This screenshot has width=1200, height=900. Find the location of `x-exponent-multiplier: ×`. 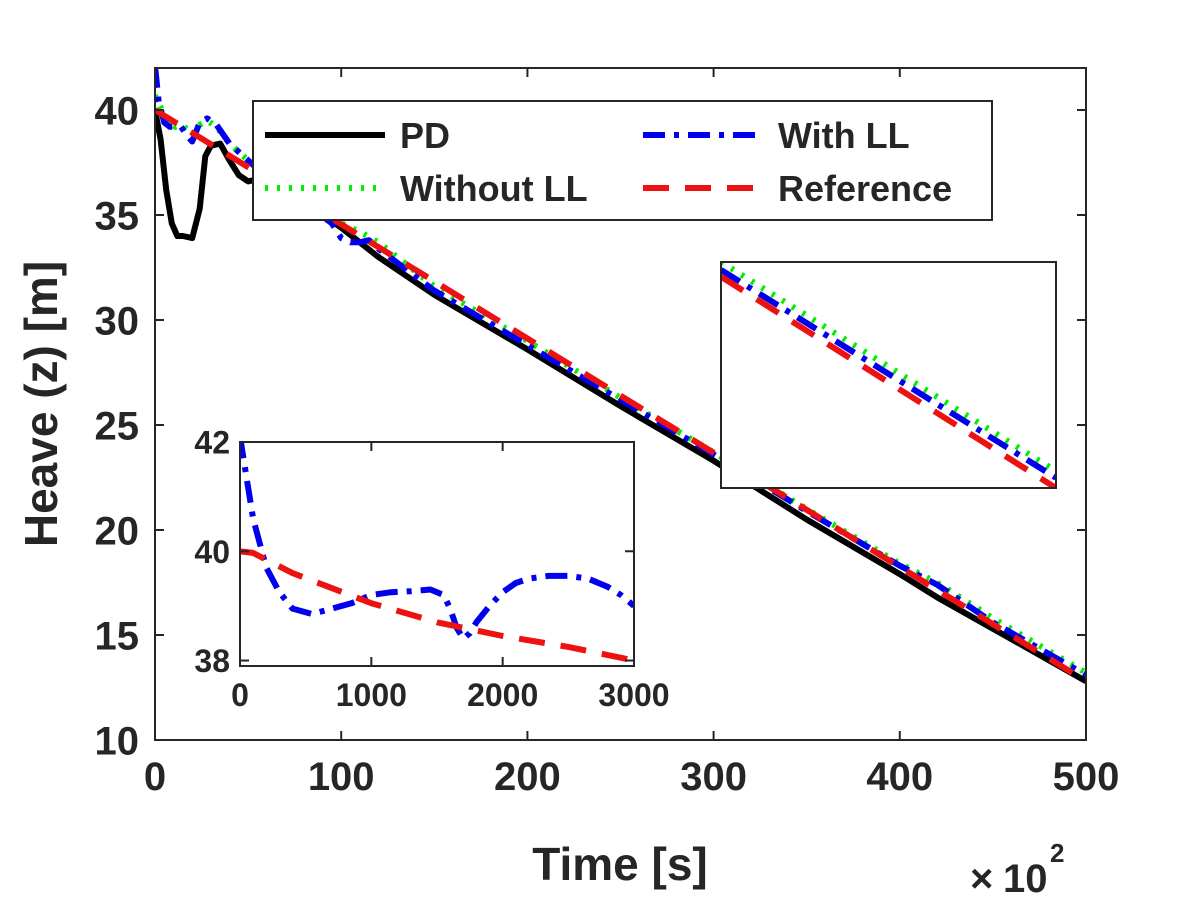

x-exponent-multiplier: × is located at coordinates (981, 878).